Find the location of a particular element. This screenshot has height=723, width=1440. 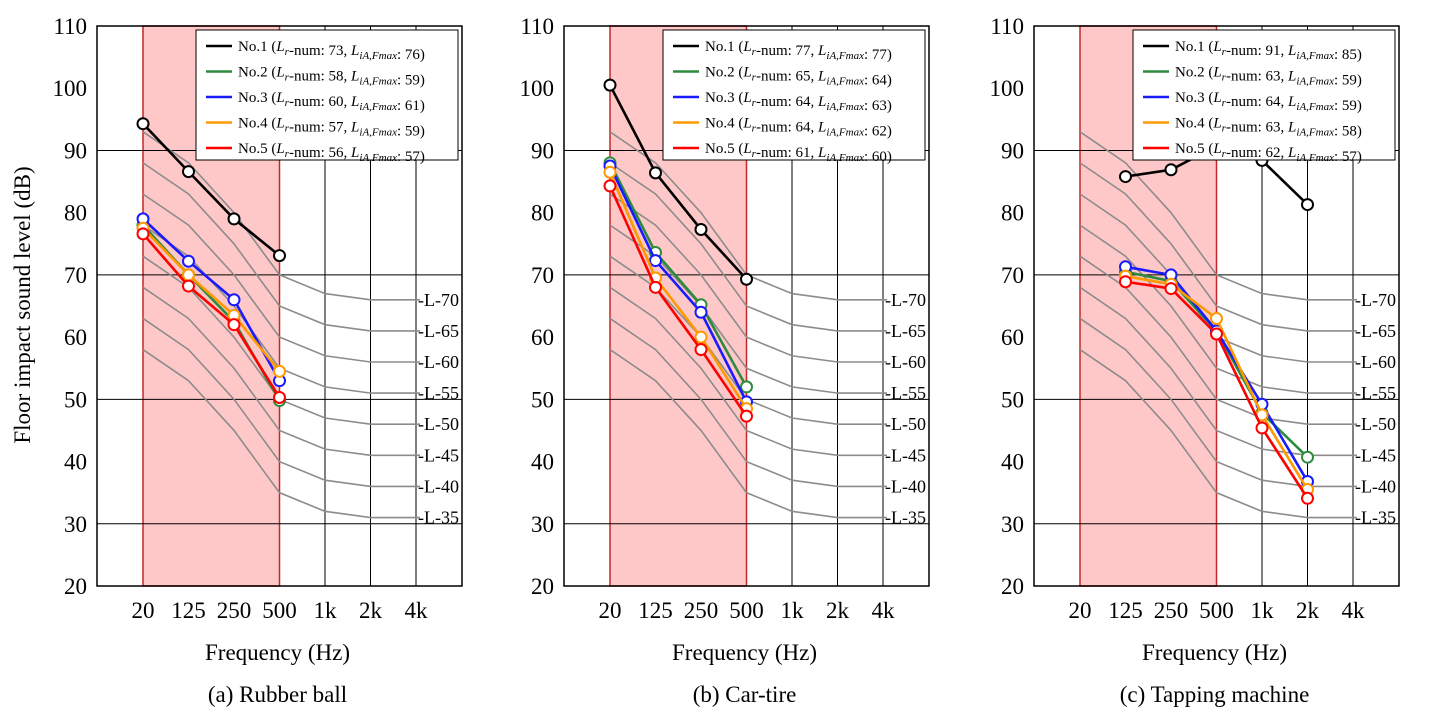

series-line-no3 is located at coordinates (211, 299).